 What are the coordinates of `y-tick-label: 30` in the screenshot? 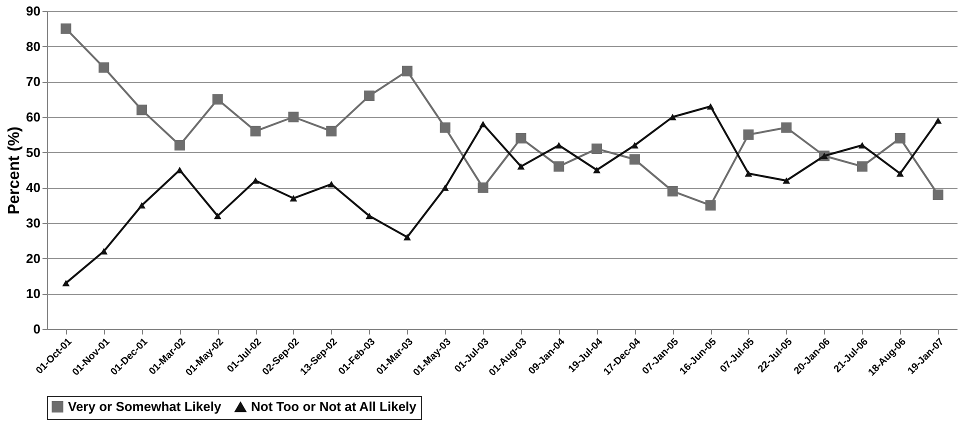 It's located at (33, 223).